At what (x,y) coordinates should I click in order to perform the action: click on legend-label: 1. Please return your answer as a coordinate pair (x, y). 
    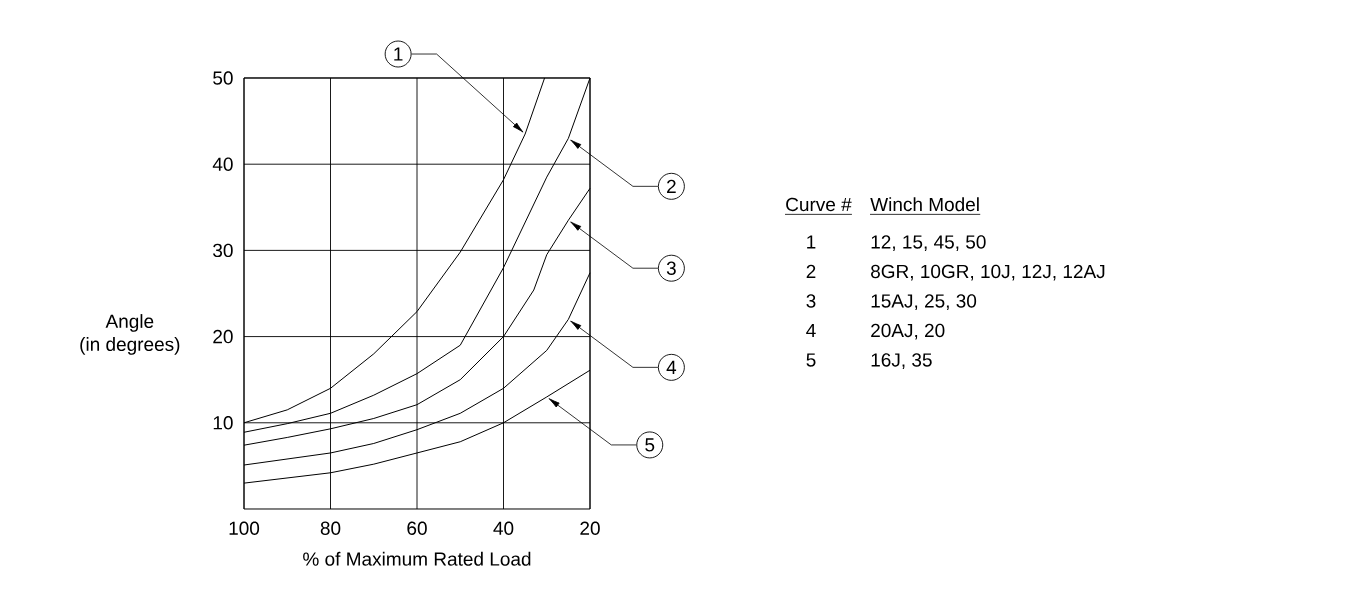
    Looking at the image, I should click on (398, 54).